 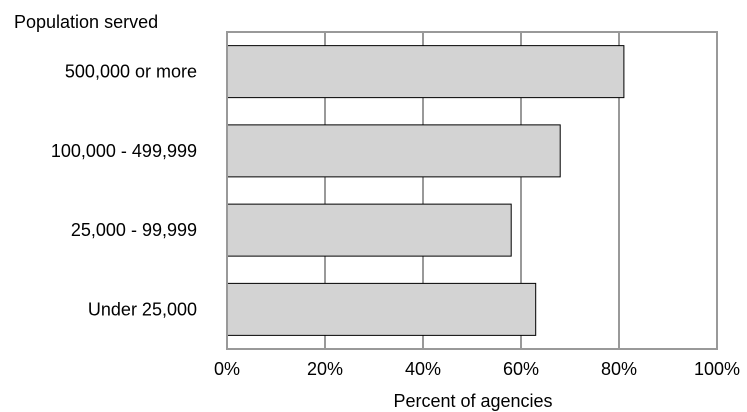 What do you see at coordinates (124, 151) in the screenshot?
I see `category-label-1: 100,000 - 499,999` at bounding box center [124, 151].